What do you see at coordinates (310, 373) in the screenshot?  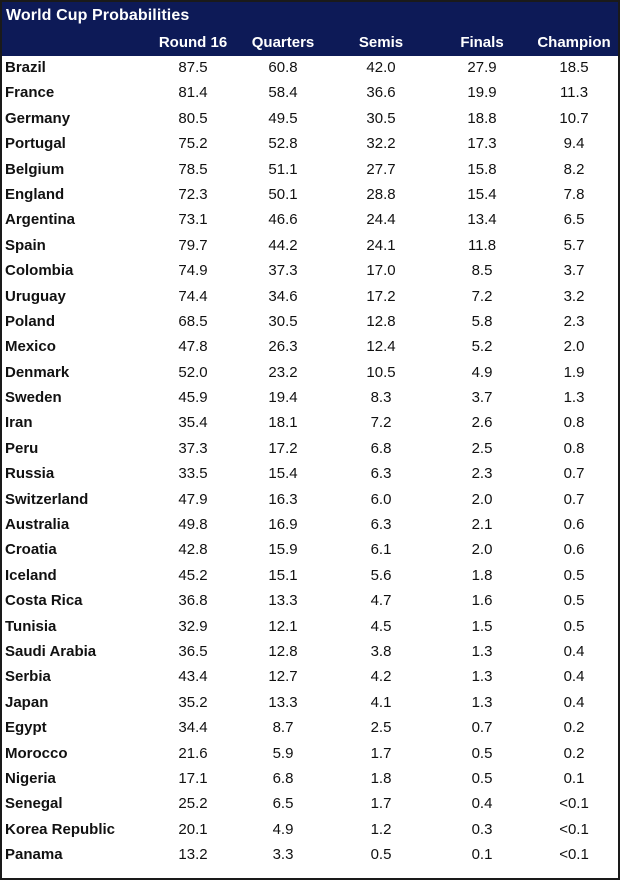 I see `table-row: Denmark 52.0 23.2 10.5 4.9 1.9` at bounding box center [310, 373].